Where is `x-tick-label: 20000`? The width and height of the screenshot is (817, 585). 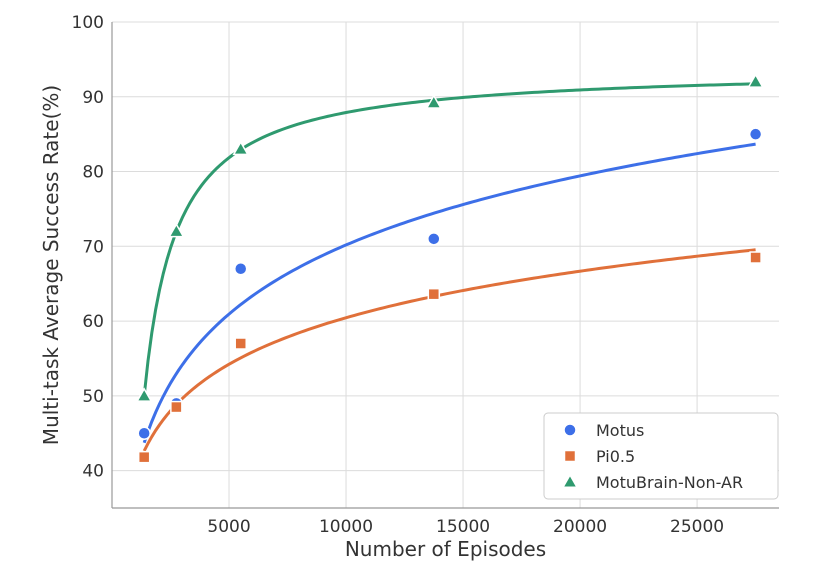 x-tick-label: 20000 is located at coordinates (580, 527).